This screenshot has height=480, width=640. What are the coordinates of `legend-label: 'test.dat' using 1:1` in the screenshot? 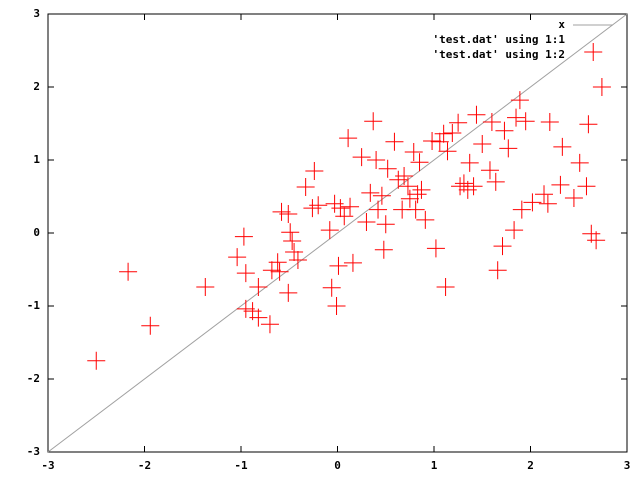 It's located at (499, 39).